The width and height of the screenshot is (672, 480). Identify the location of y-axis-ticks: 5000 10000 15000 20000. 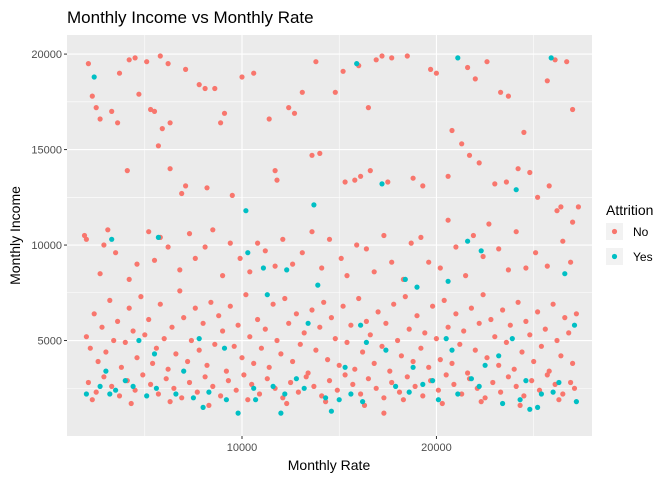
(49, 198).